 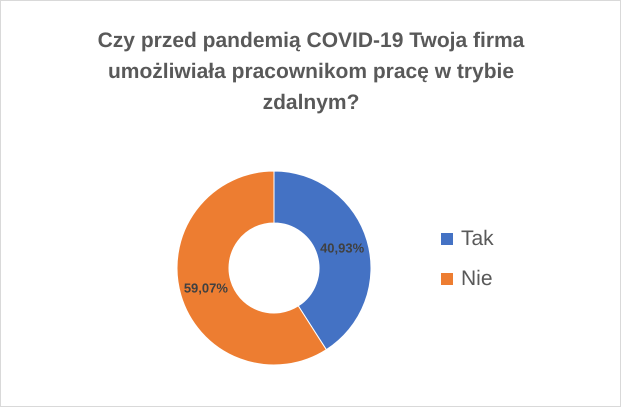 What do you see at coordinates (206, 288) in the screenshot?
I see `data-label: 59,07%` at bounding box center [206, 288].